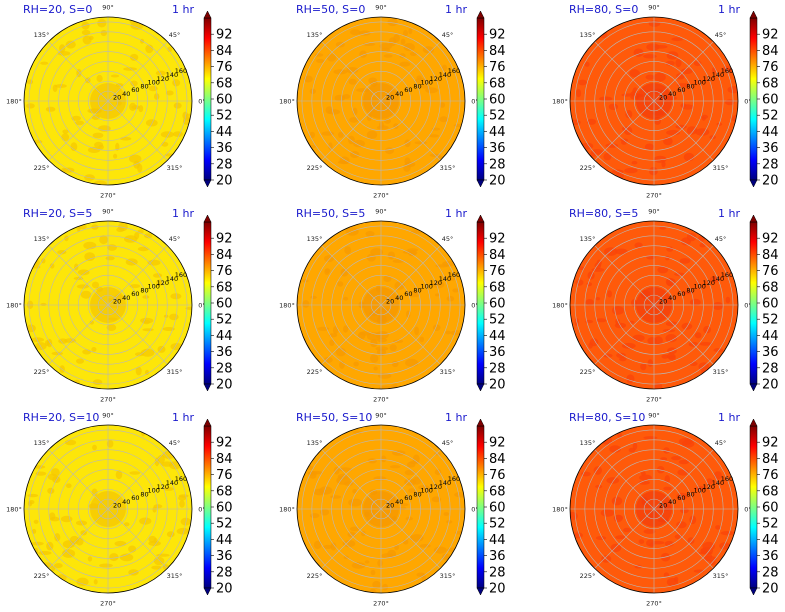 The image size is (785, 612). I want to click on colorbar-tick-label: 20, so click(497, 589).